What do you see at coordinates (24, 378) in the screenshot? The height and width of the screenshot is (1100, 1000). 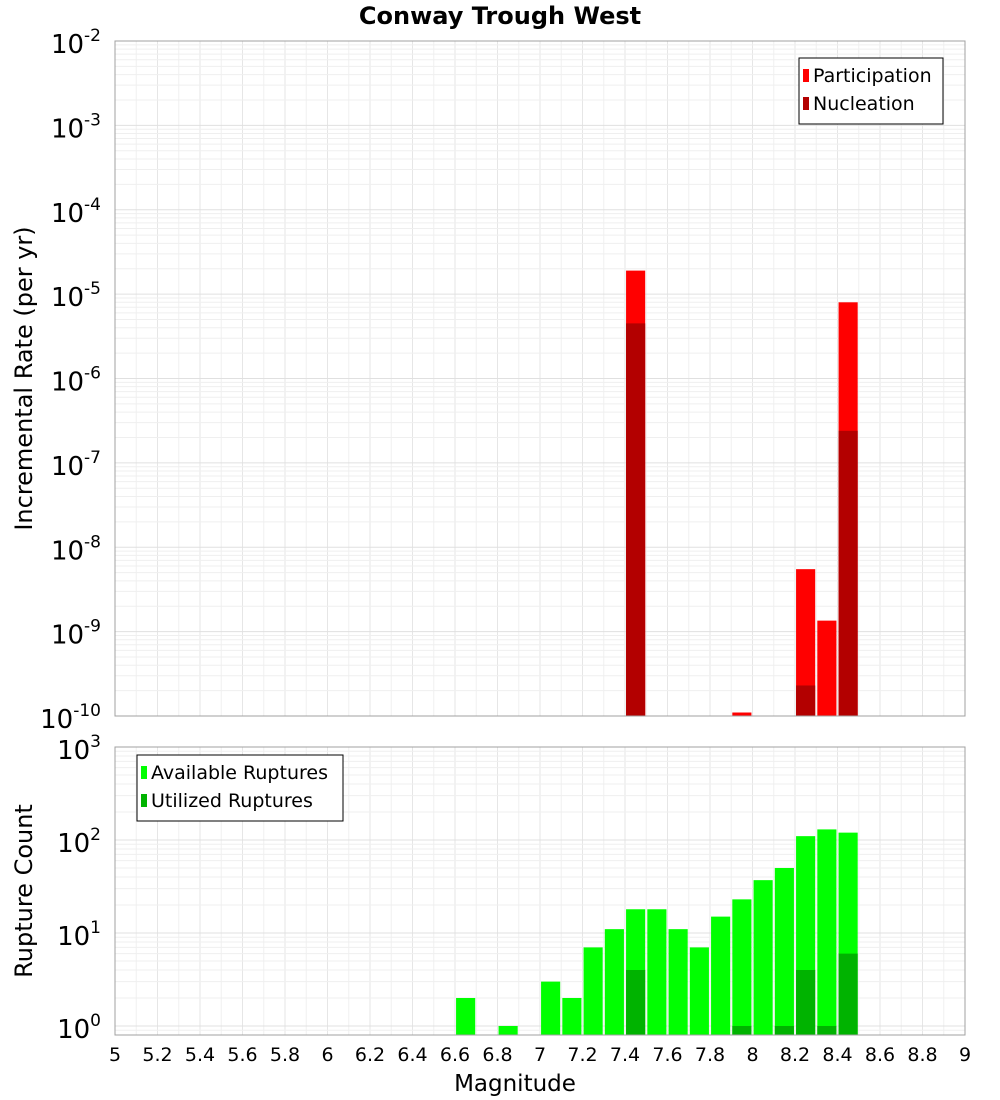 I see `y-axis-label: Incremental Rate (per yr)` at bounding box center [24, 378].